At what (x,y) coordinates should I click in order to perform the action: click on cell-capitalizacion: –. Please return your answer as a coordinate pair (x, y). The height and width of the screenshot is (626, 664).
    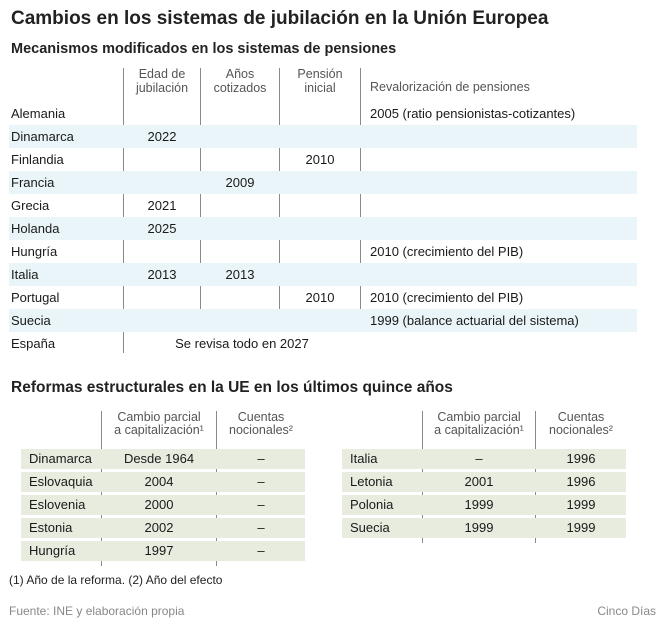
    Looking at the image, I should click on (479, 458).